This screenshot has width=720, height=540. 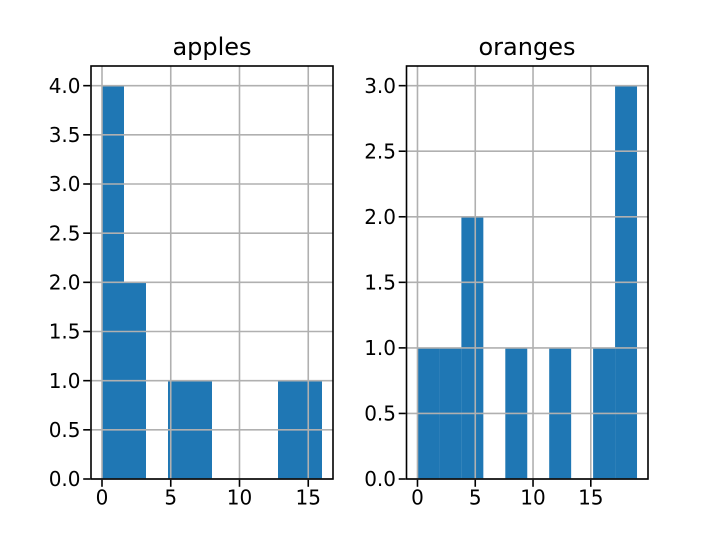 I want to click on chart-title-apples: apples, so click(x=212, y=47).